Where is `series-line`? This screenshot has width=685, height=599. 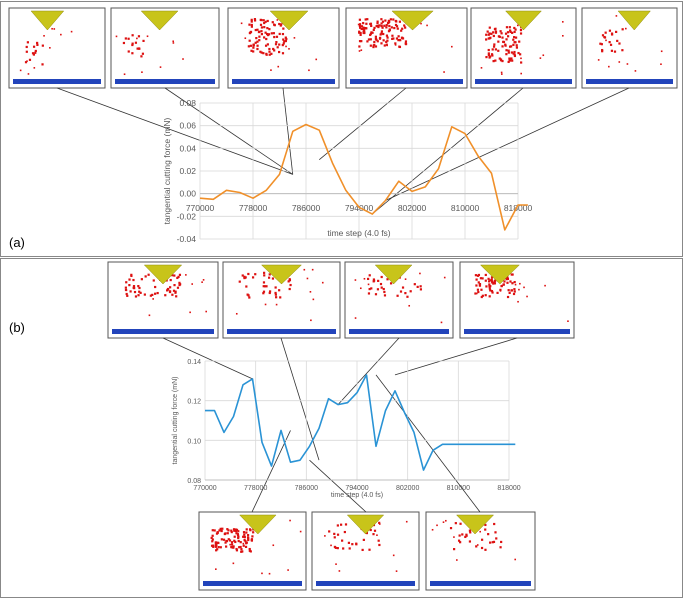
series-line is located at coordinates (360, 422).